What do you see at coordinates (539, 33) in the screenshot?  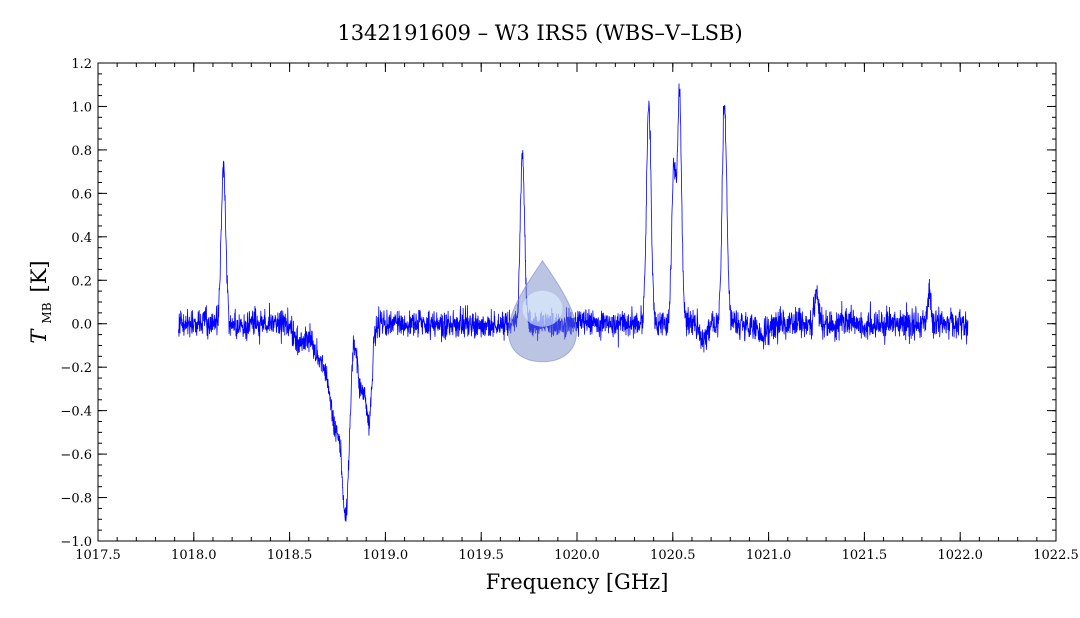 I see `chart-title: 1342191609 – W3 IRS5 (WBS–V–LSB)` at bounding box center [539, 33].